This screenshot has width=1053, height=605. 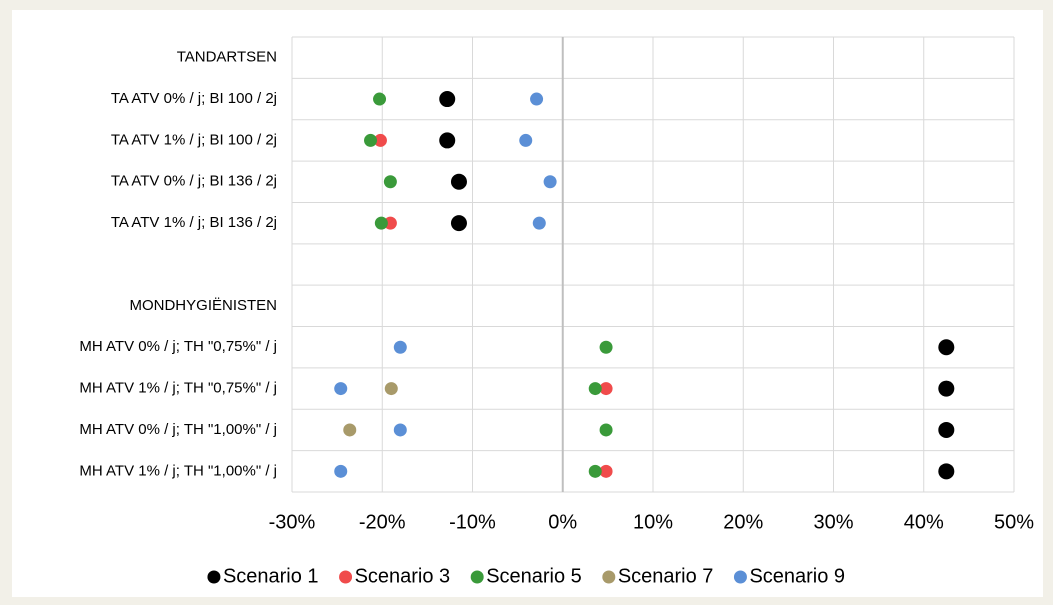 I want to click on x-tick-label: 20%, so click(x=743, y=522).